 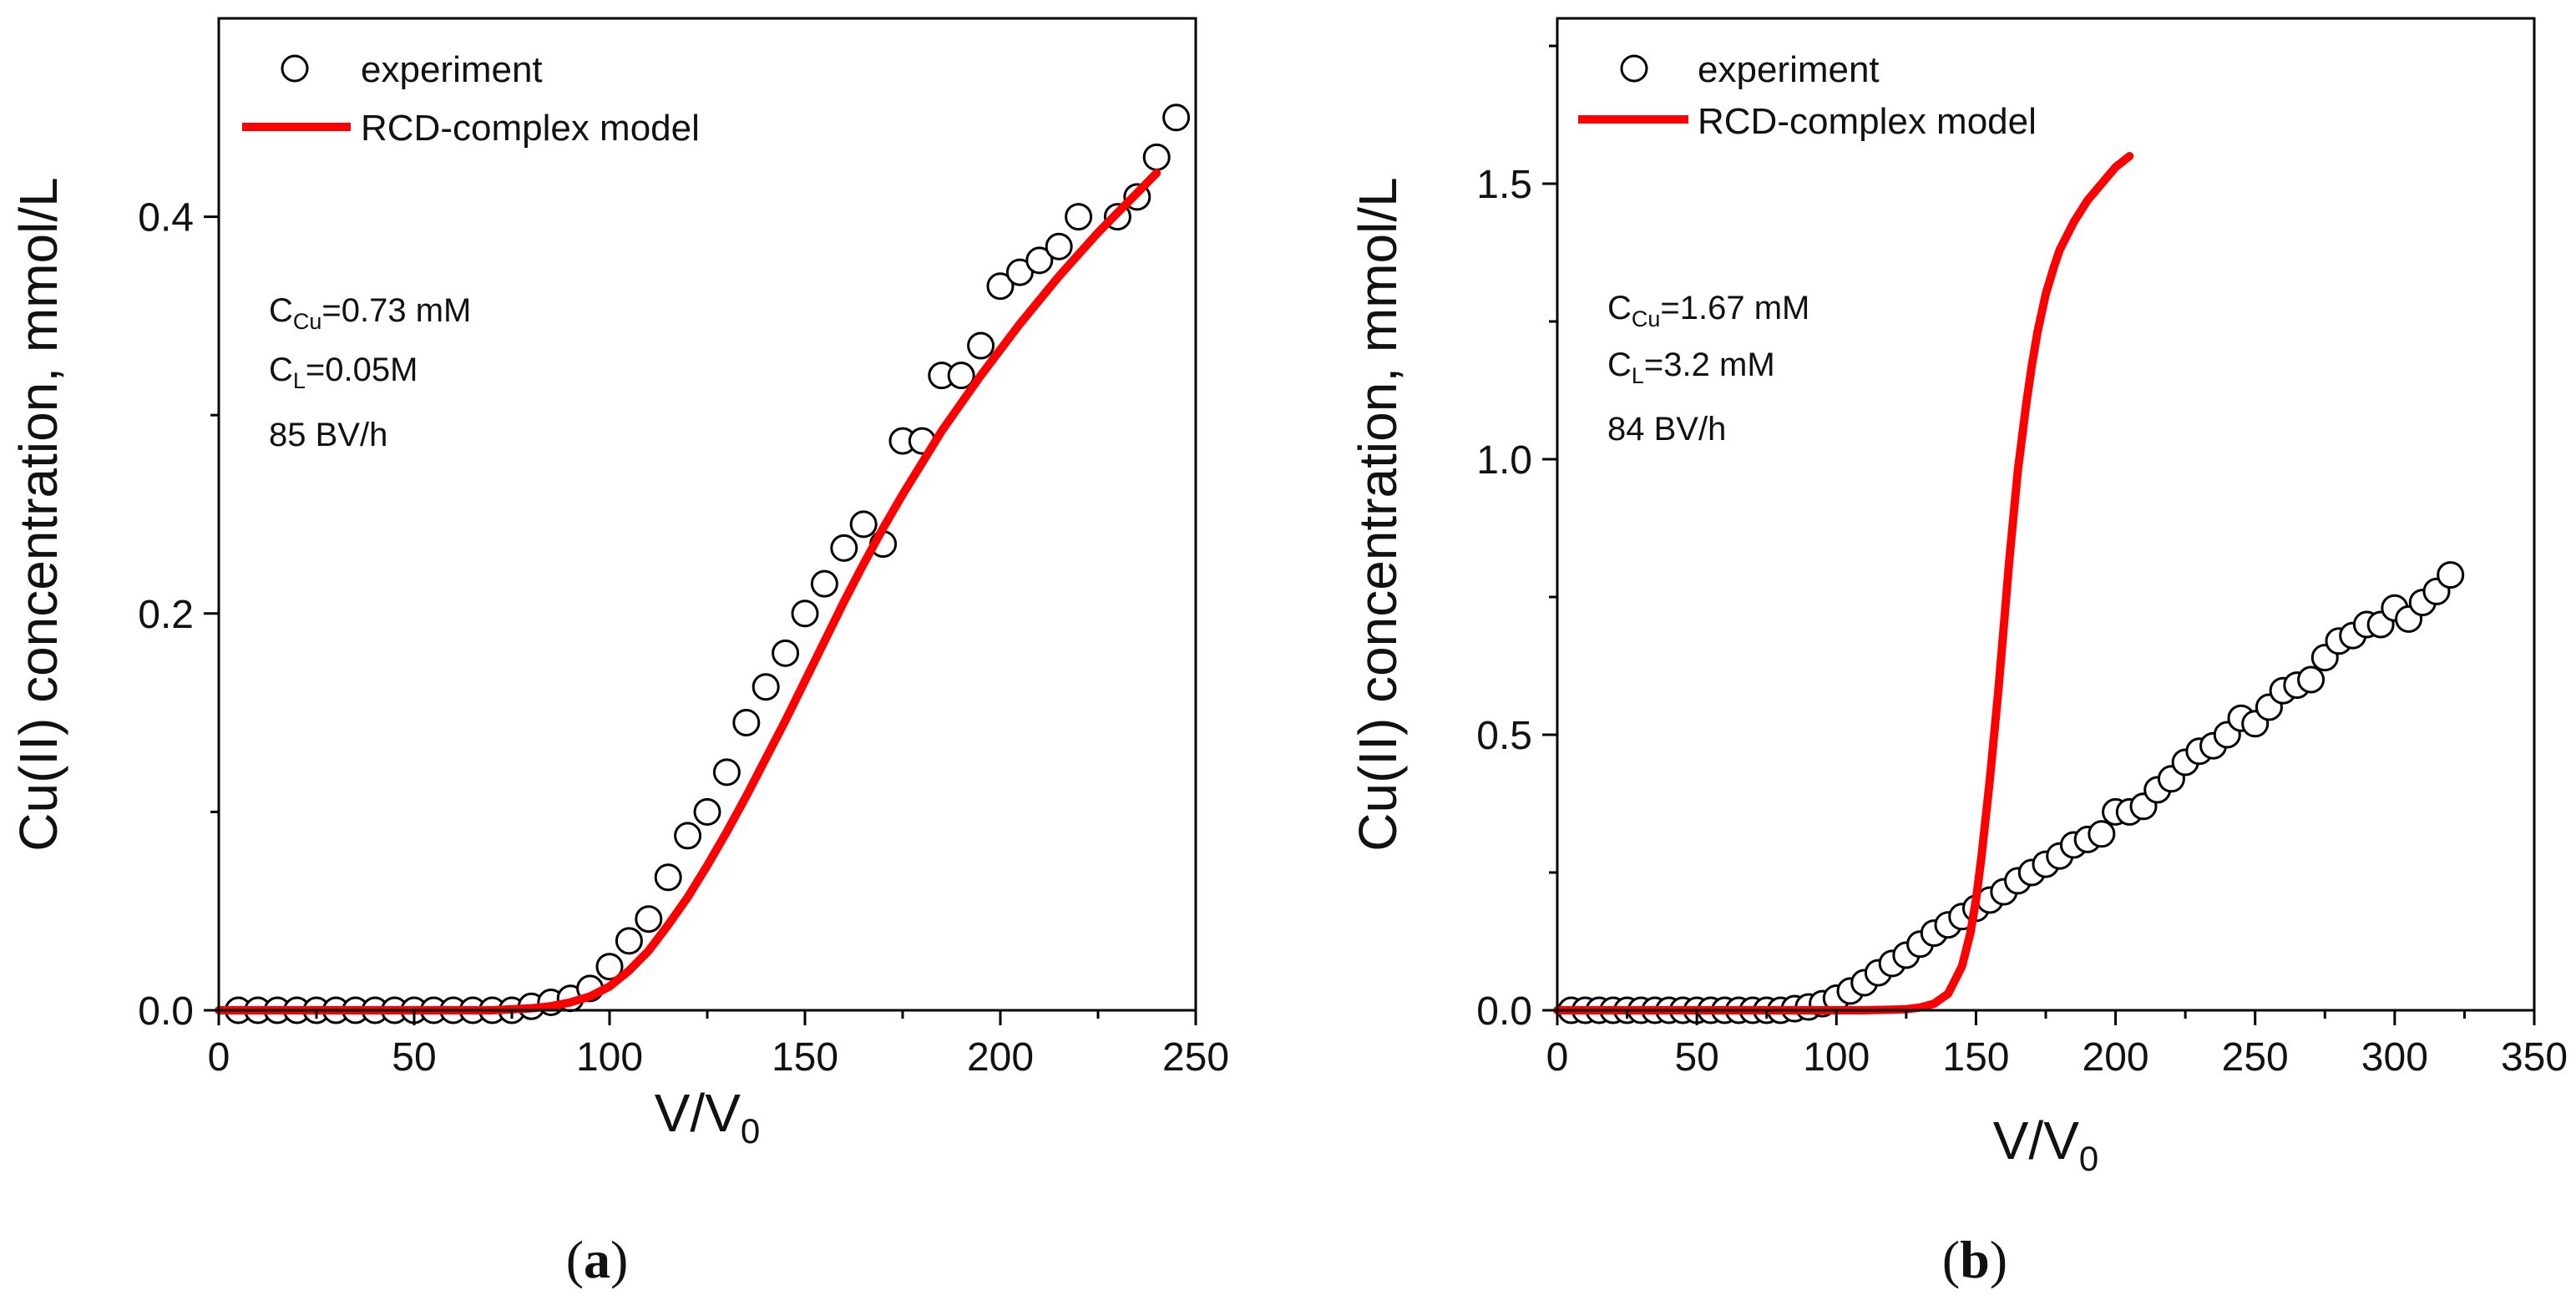 I want to click on x-axis-title-main-a: V/V, so click(x=698, y=1113).